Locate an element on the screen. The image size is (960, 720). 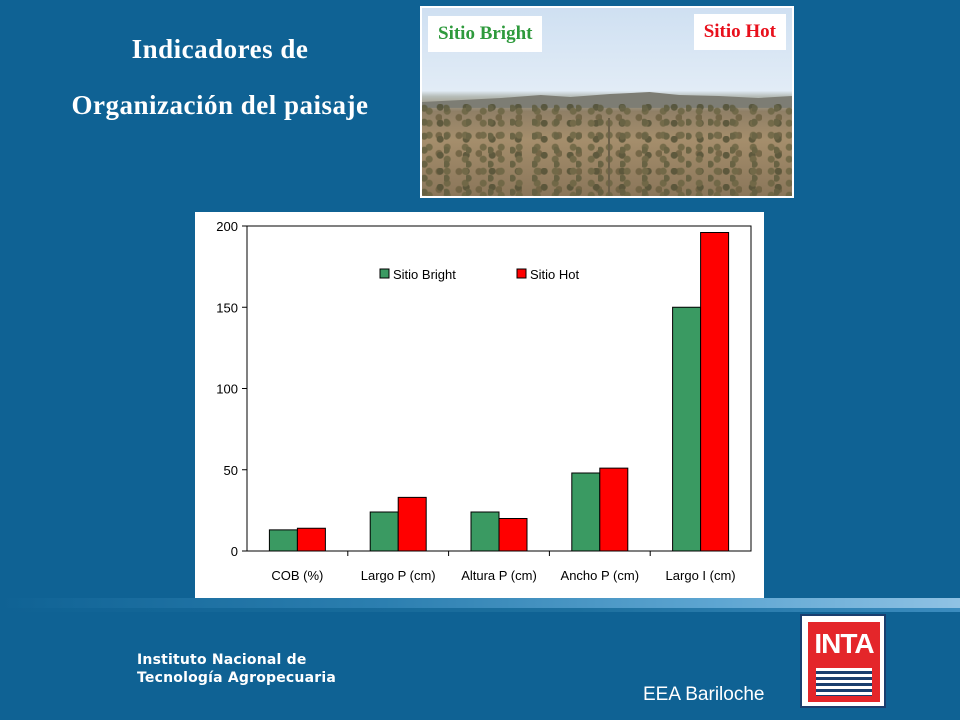
x-tick-label: Ancho P (cm) is located at coordinates (600, 575).